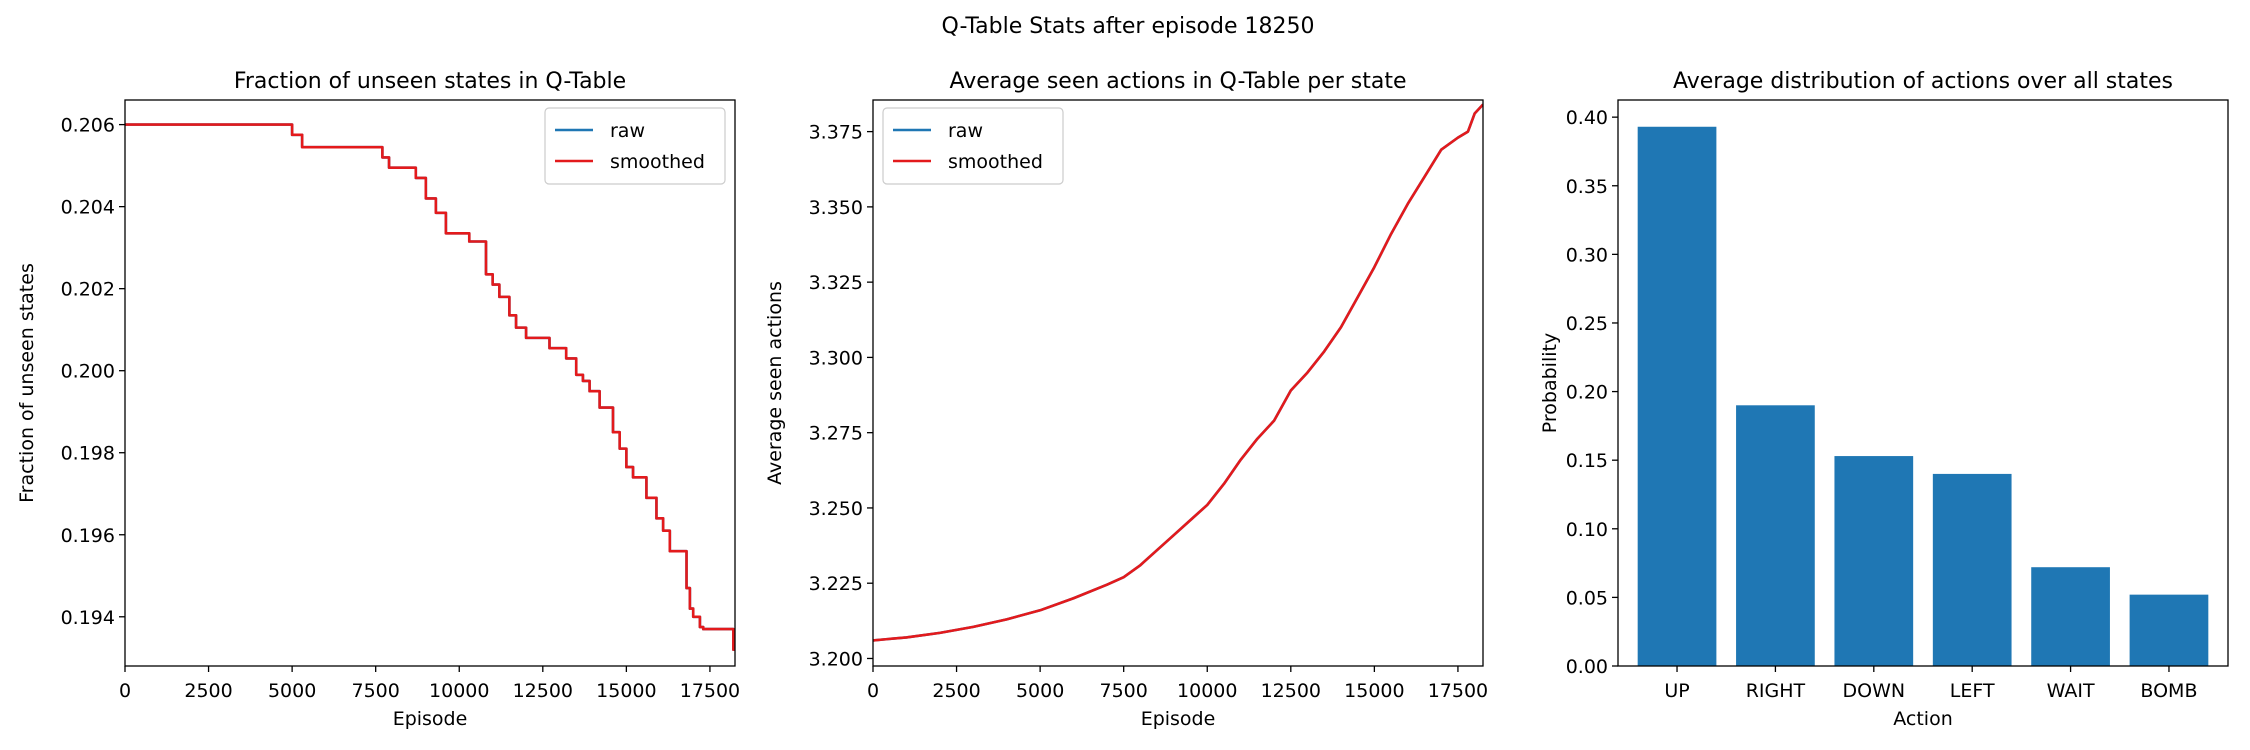  Describe the element at coordinates (1874, 691) in the screenshot. I see `x-tick-label: DOWN` at that location.